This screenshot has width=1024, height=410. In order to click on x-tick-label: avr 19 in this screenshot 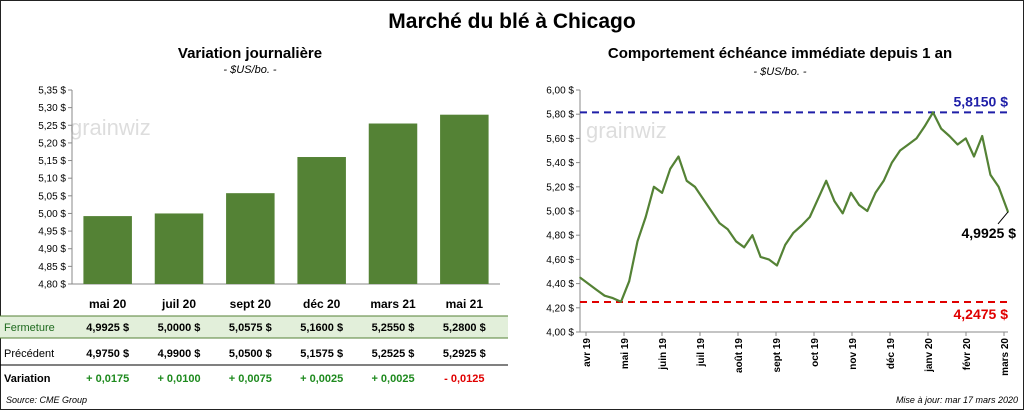, I will do `click(587, 352)`.